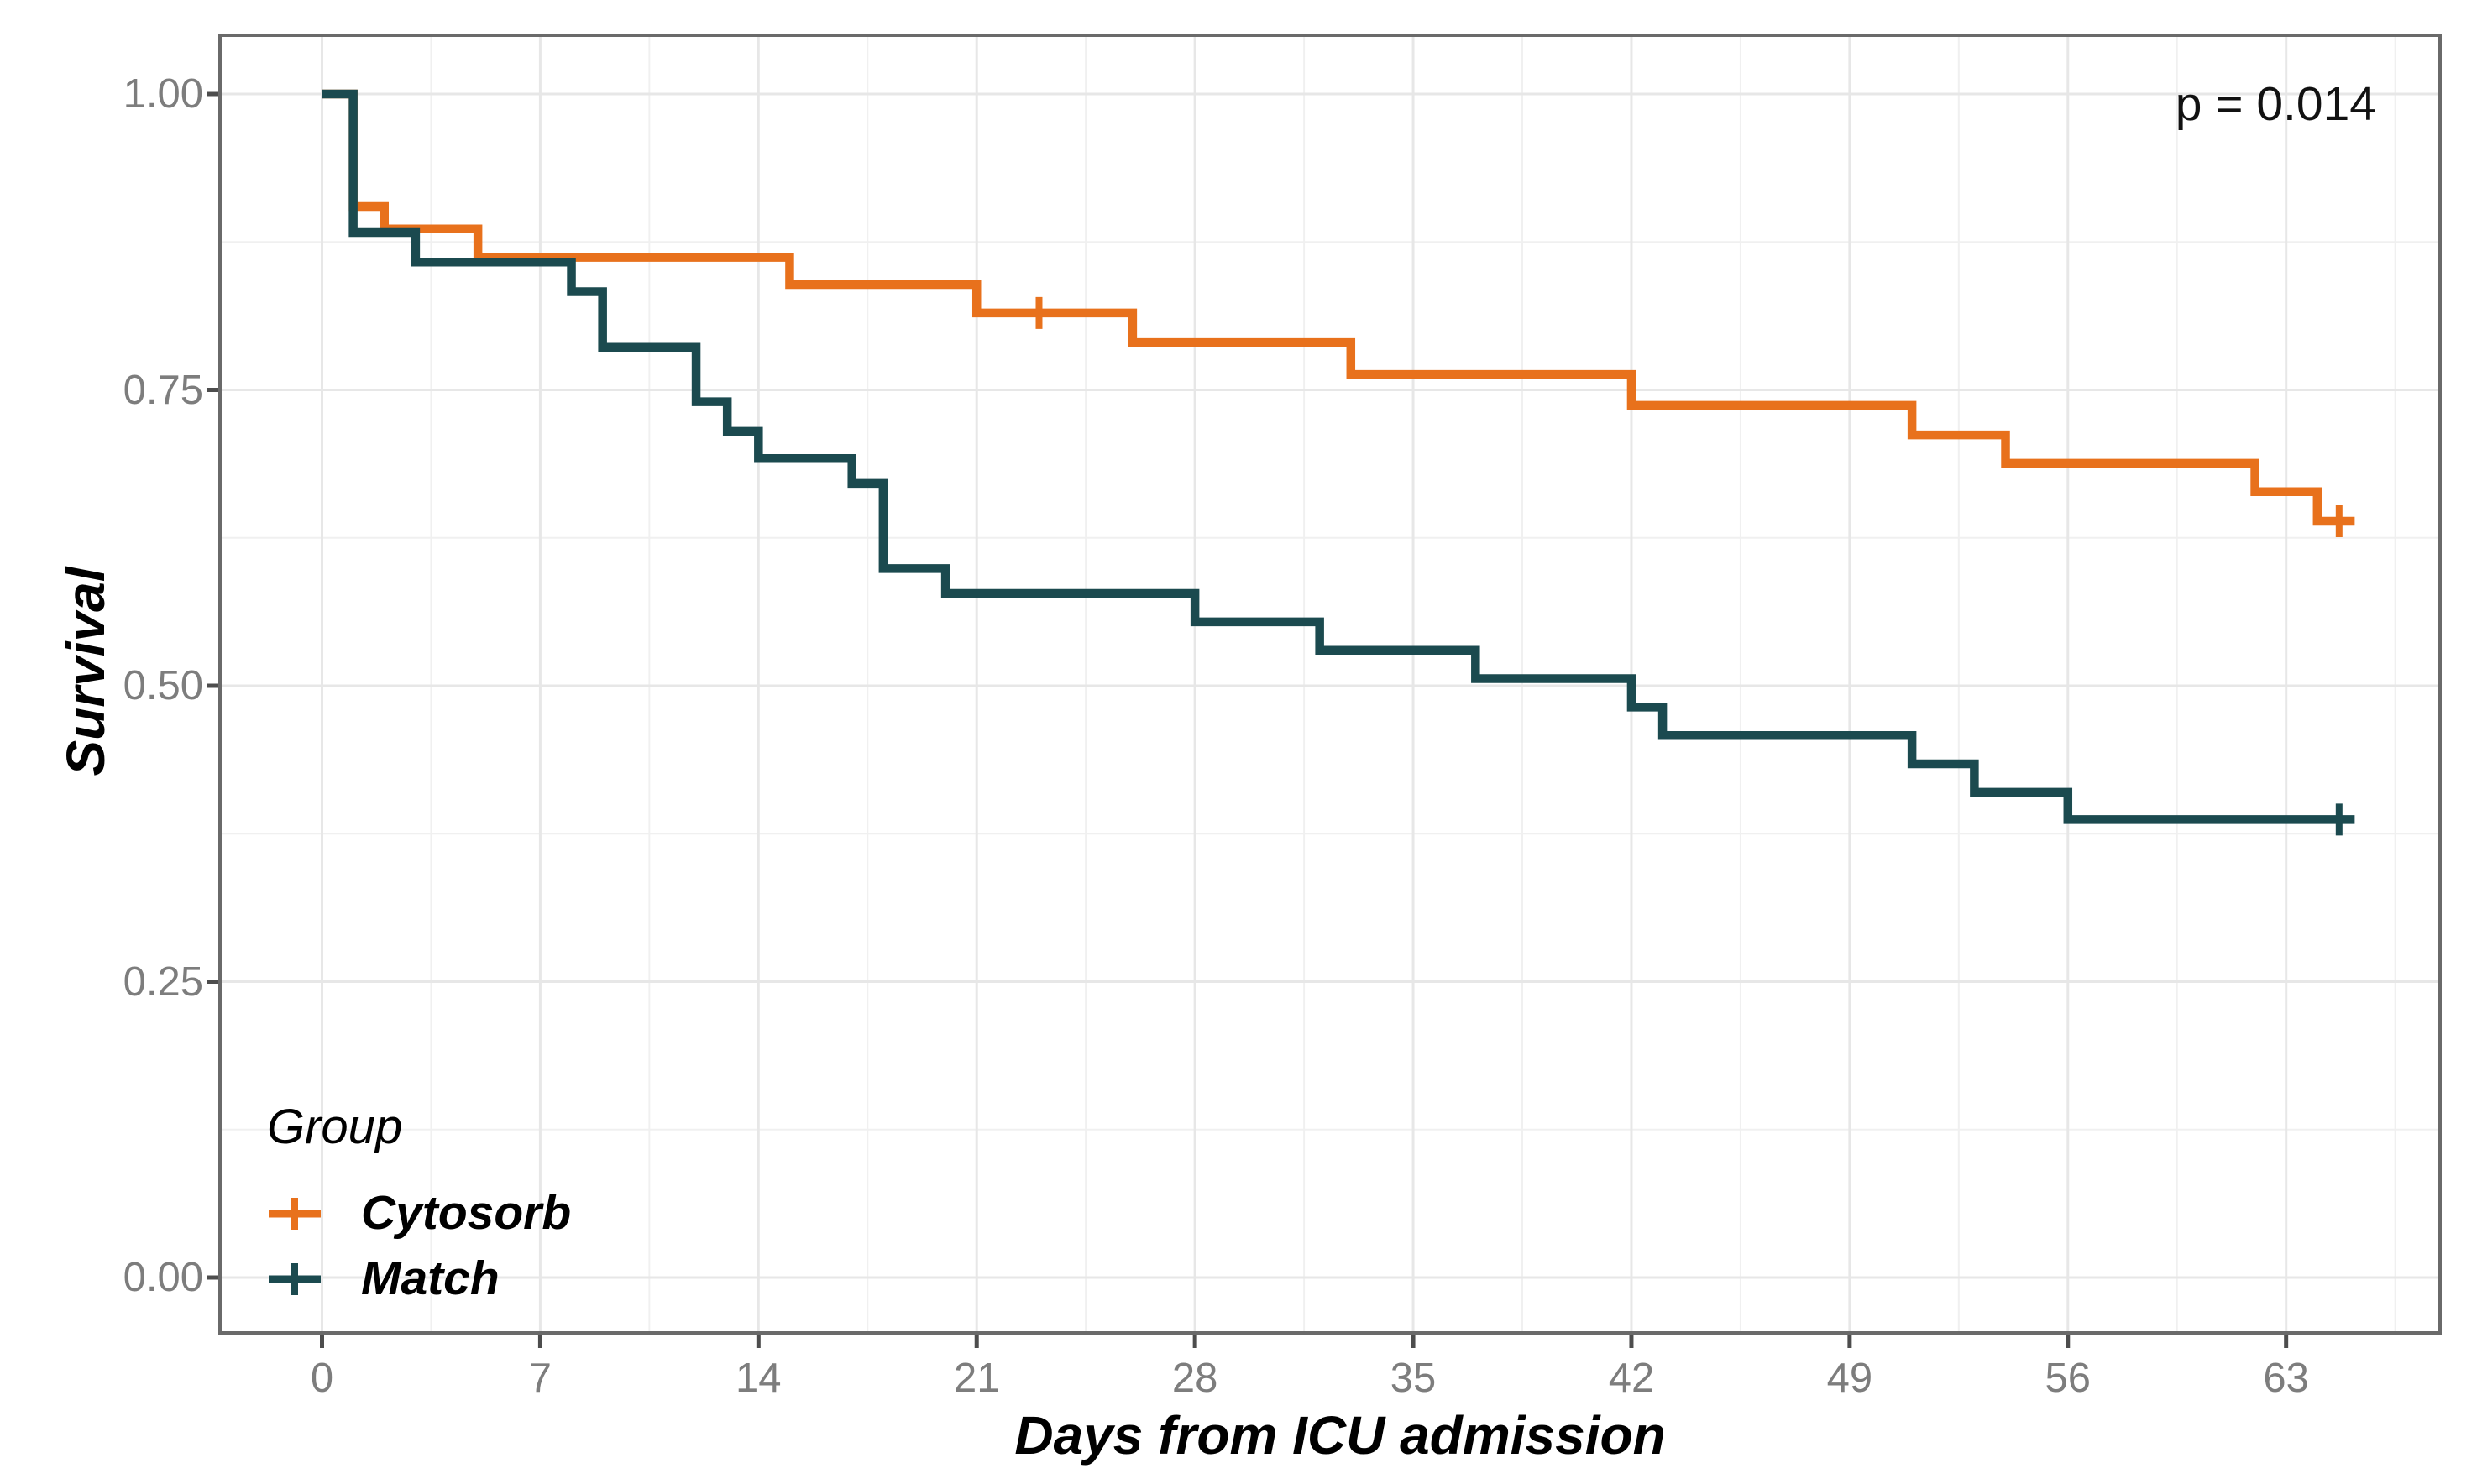  I want to click on legend-entry-match: Match, so click(419, 1279).